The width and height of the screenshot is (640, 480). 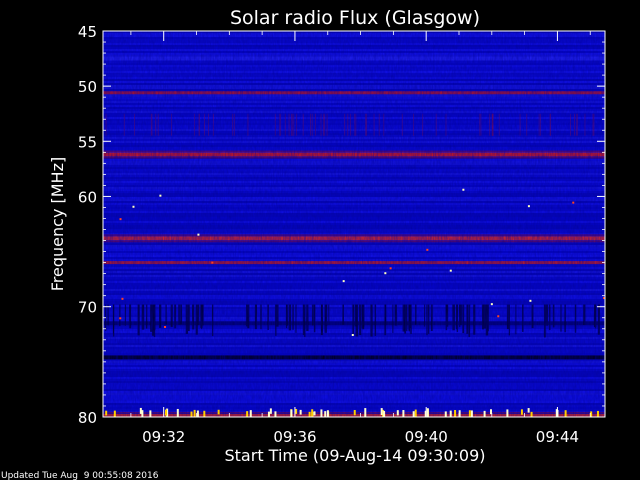 I want to click on y-tick-label: 60, so click(x=87, y=197).